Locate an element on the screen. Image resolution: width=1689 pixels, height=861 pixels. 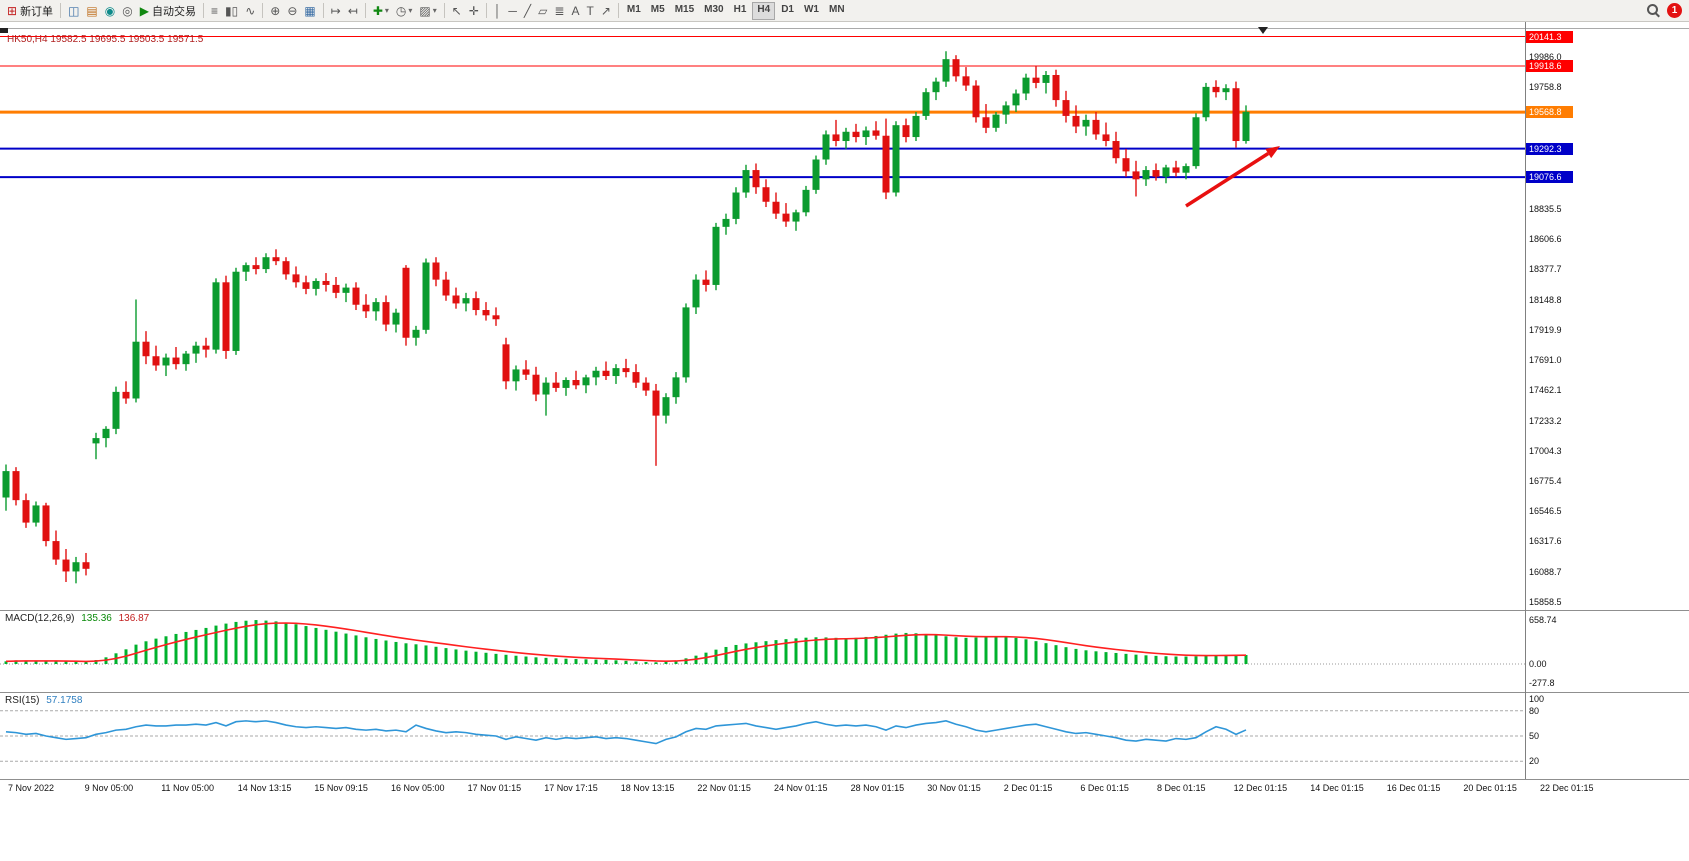
rsi-value: 57.1758 is located at coordinates (64, 700).